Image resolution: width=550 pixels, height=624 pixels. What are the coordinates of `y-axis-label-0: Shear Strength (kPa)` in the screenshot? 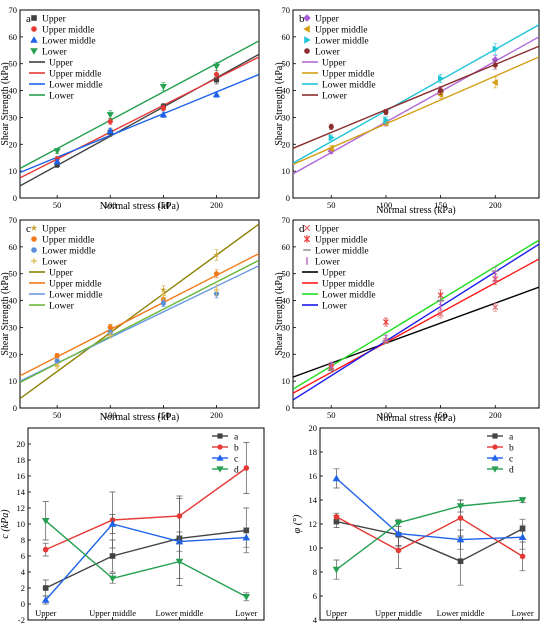 It's located at (5, 103).